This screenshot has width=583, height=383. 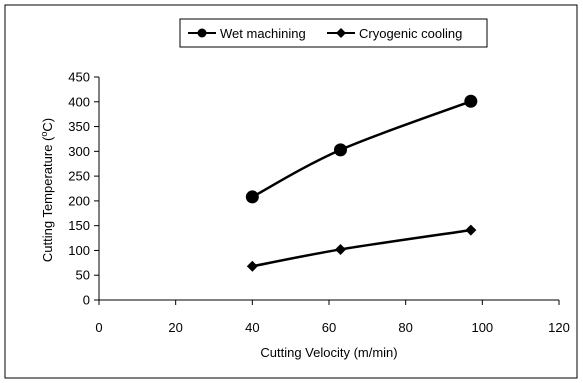 What do you see at coordinates (79, 151) in the screenshot?
I see `y-tick-label: 300` at bounding box center [79, 151].